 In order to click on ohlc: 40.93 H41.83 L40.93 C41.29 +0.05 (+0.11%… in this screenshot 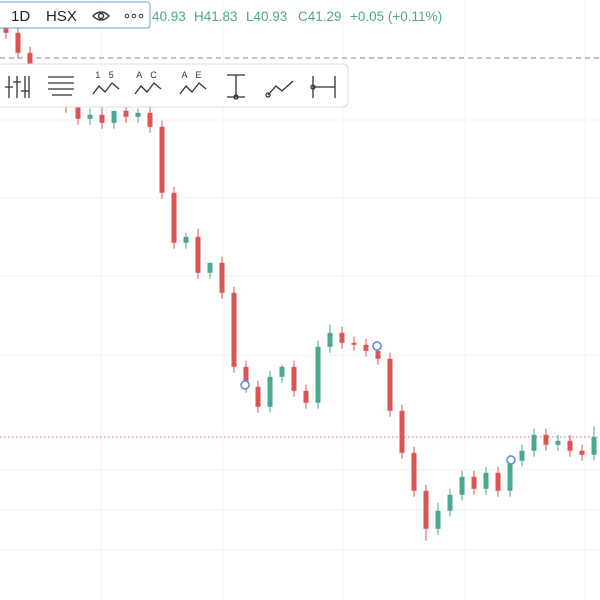, I will do `click(297, 16)`.